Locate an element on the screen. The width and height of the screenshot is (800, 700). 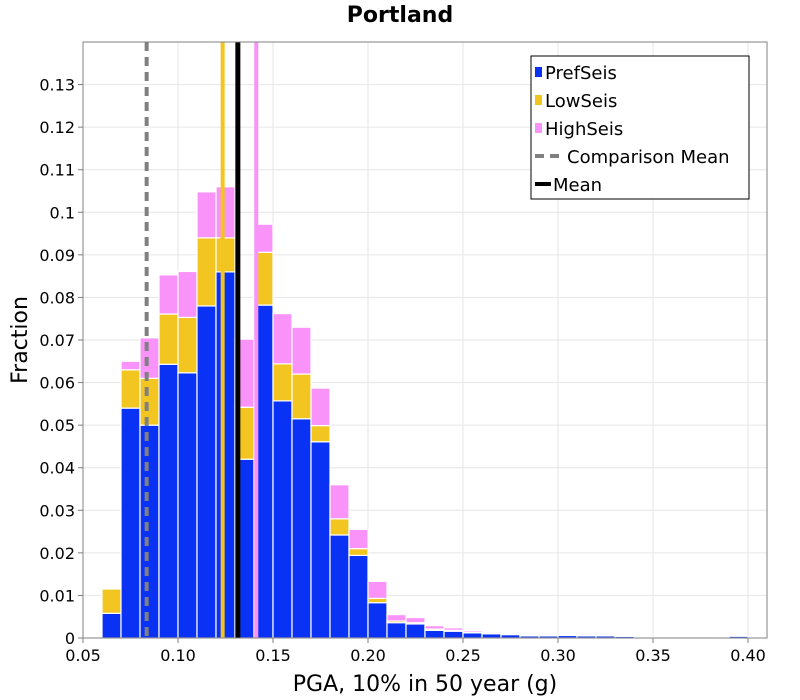
y-tick-label: 0.1 is located at coordinates (62, 212).